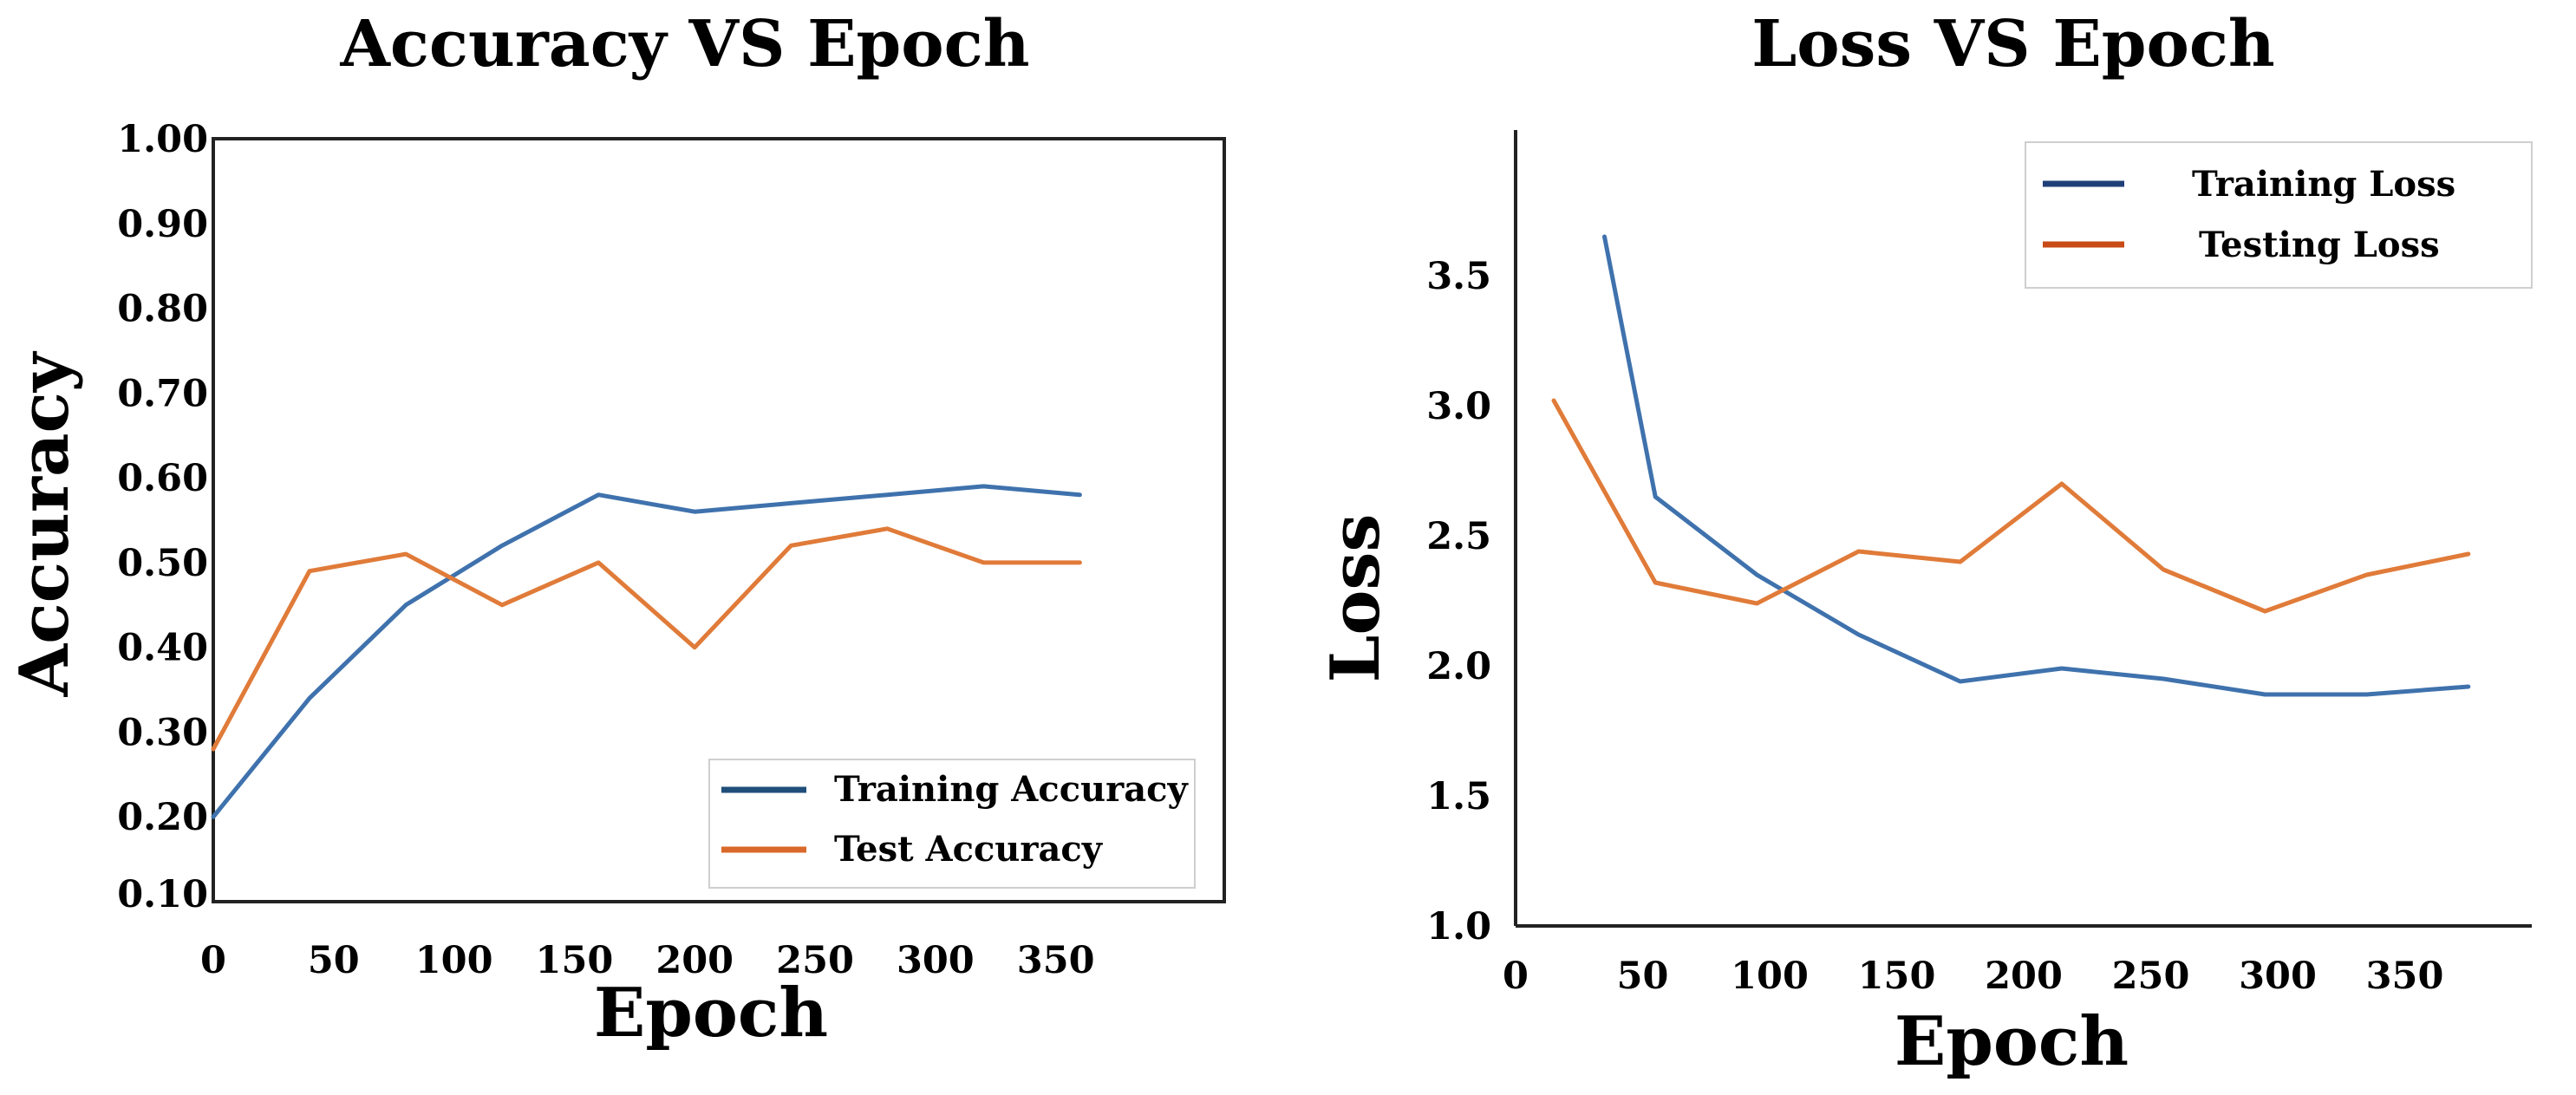 The image size is (2576, 1095). Describe the element at coordinates (163, 225) in the screenshot. I see `accuracy-ytick-label: 0.90` at that location.